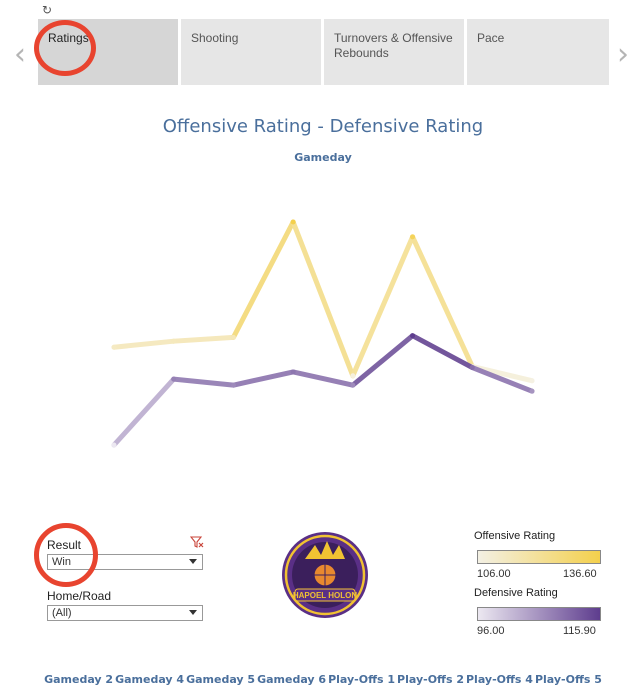 The image size is (640, 696). I want to click on next-arrow-icon: ›, so click(623, 54).